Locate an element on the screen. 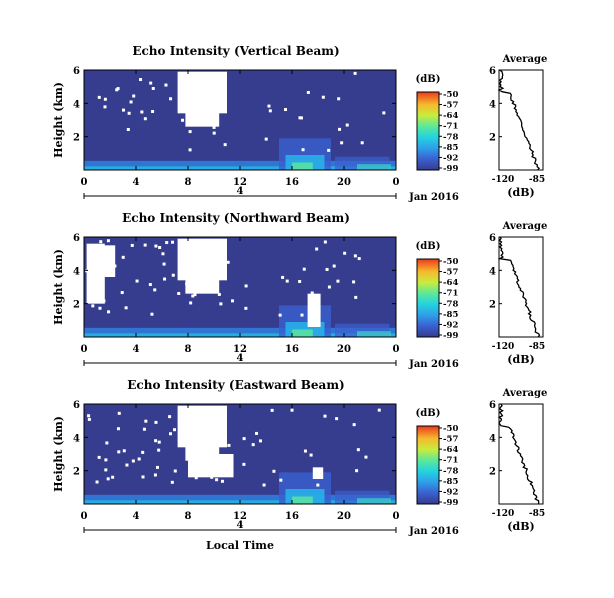 The width and height of the screenshot is (614, 598). avg-x-label: (dB) is located at coordinates (520, 359).